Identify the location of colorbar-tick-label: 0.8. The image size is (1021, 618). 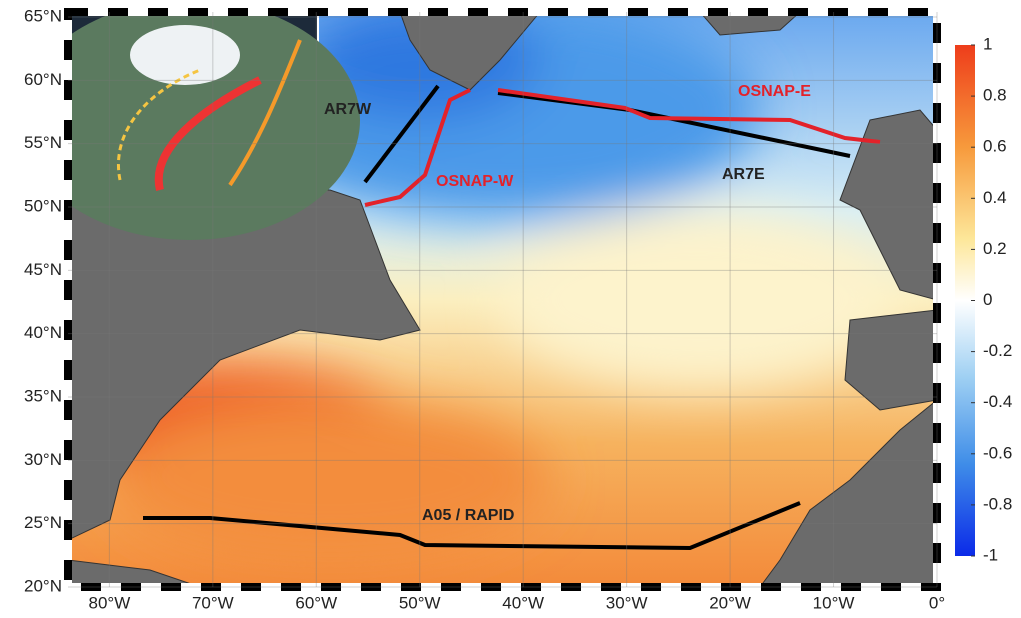
(995, 95).